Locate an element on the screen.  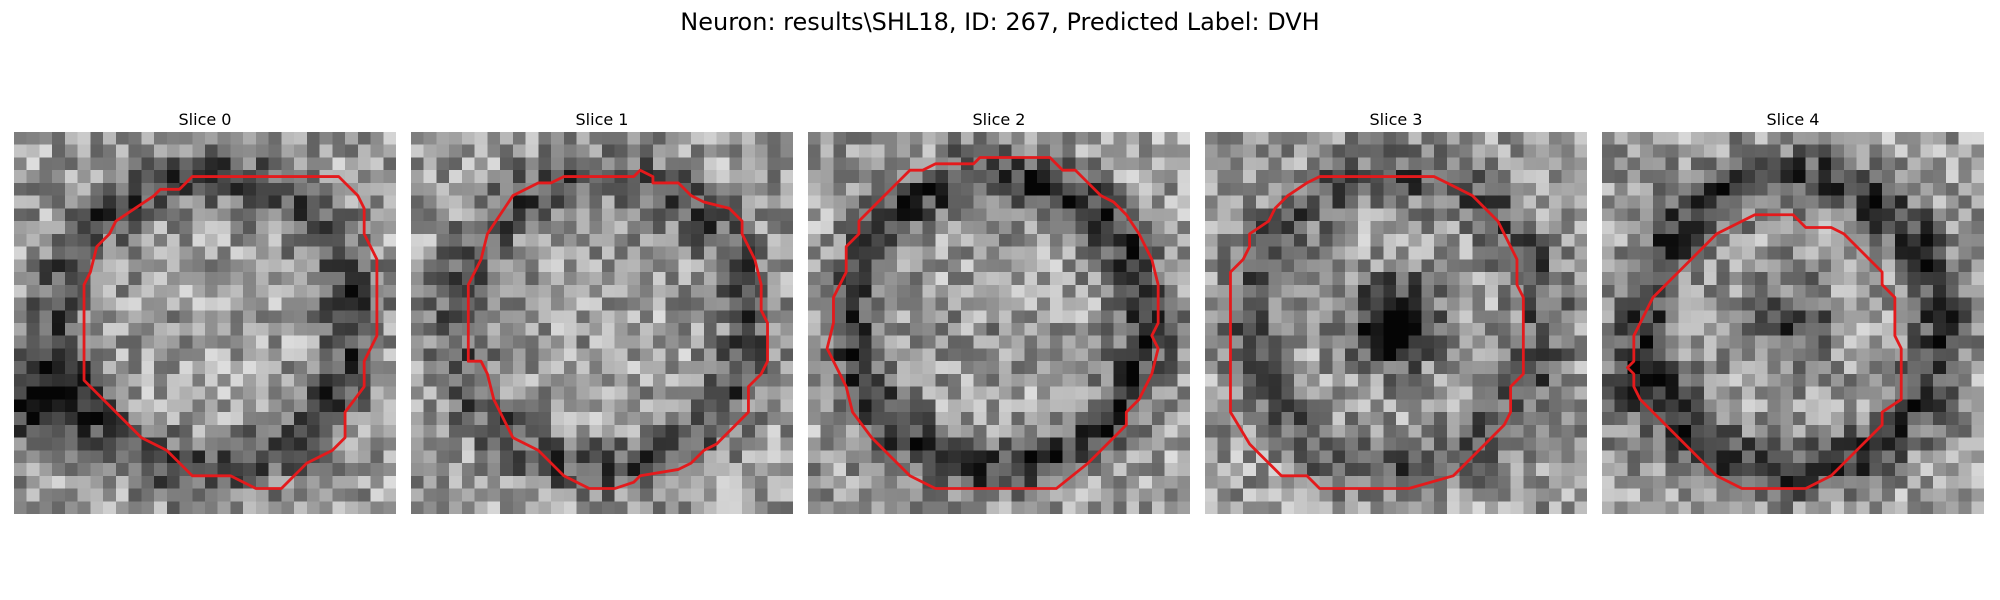
slice-image is located at coordinates (1793, 323).